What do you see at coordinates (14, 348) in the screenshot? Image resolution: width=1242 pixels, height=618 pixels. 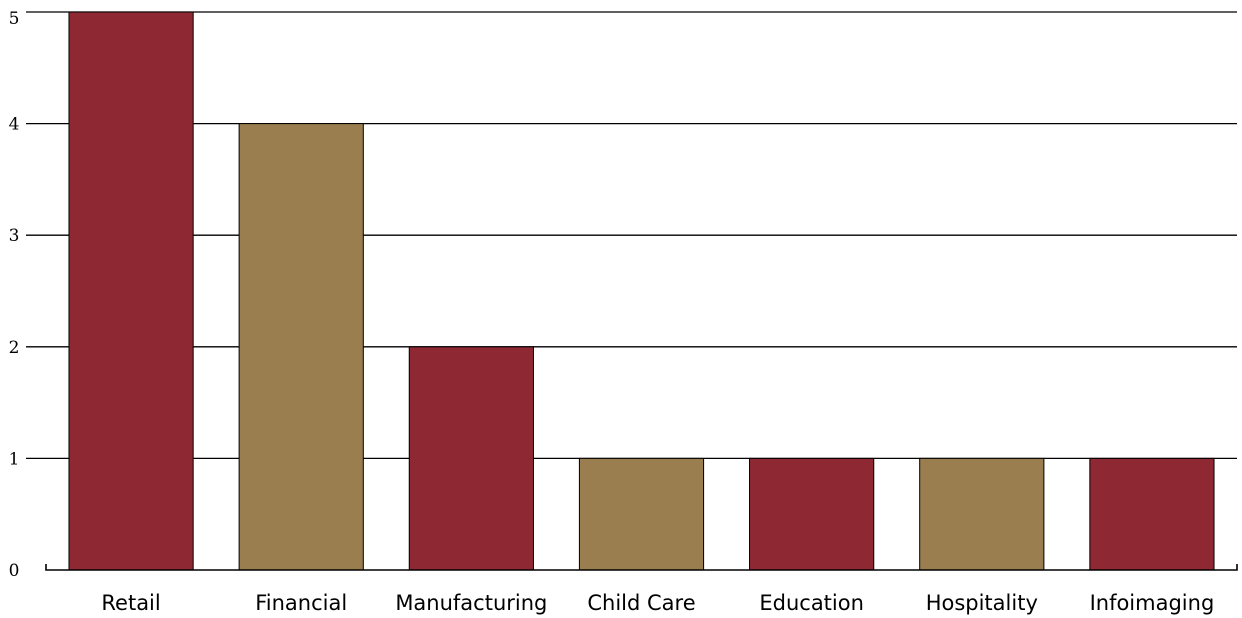 I see `y-tick-label: 2` at bounding box center [14, 348].